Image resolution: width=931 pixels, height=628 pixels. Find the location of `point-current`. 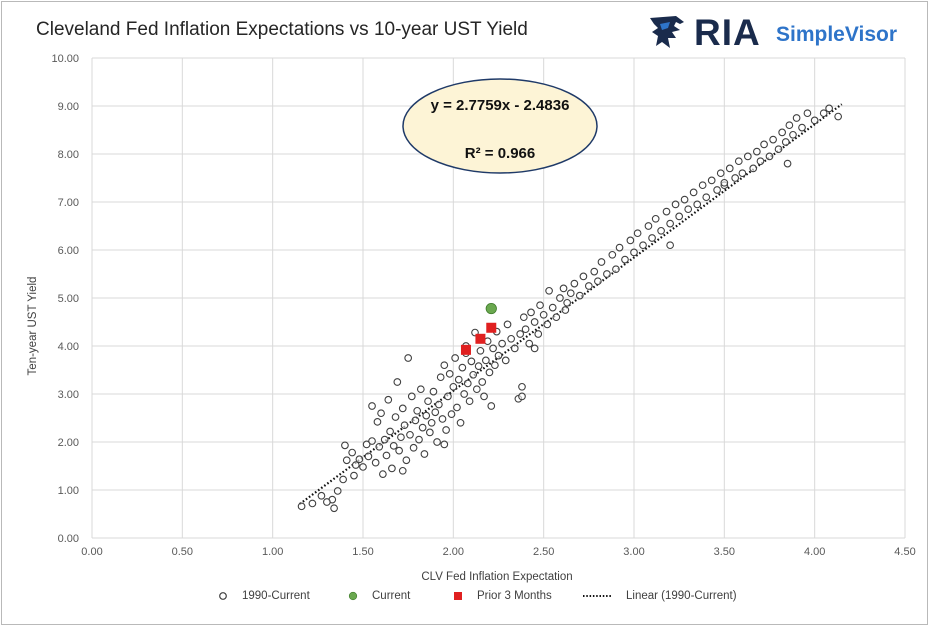

point-current is located at coordinates (491, 308).